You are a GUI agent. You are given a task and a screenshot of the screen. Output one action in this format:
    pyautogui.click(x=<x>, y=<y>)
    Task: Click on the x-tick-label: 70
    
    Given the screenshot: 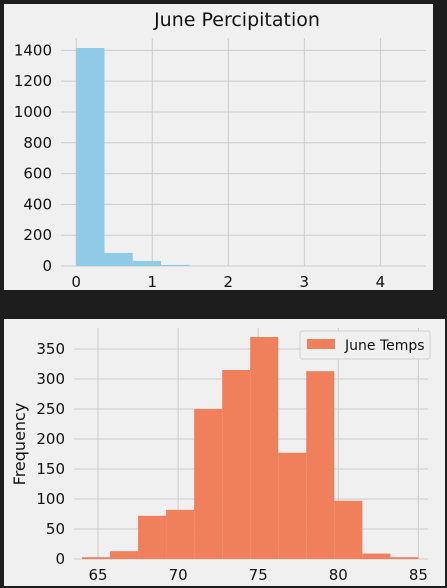 What is the action you would take?
    pyautogui.click(x=178, y=575)
    